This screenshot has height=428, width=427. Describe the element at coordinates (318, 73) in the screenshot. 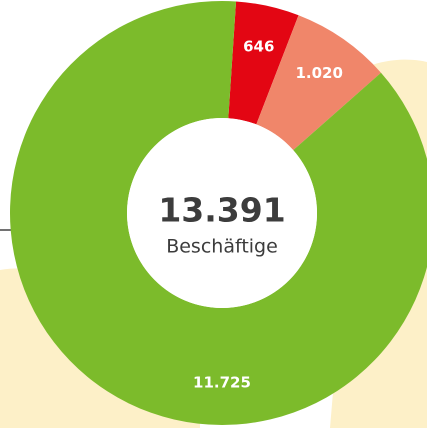

I see `slice-label: 1.020` at that location.